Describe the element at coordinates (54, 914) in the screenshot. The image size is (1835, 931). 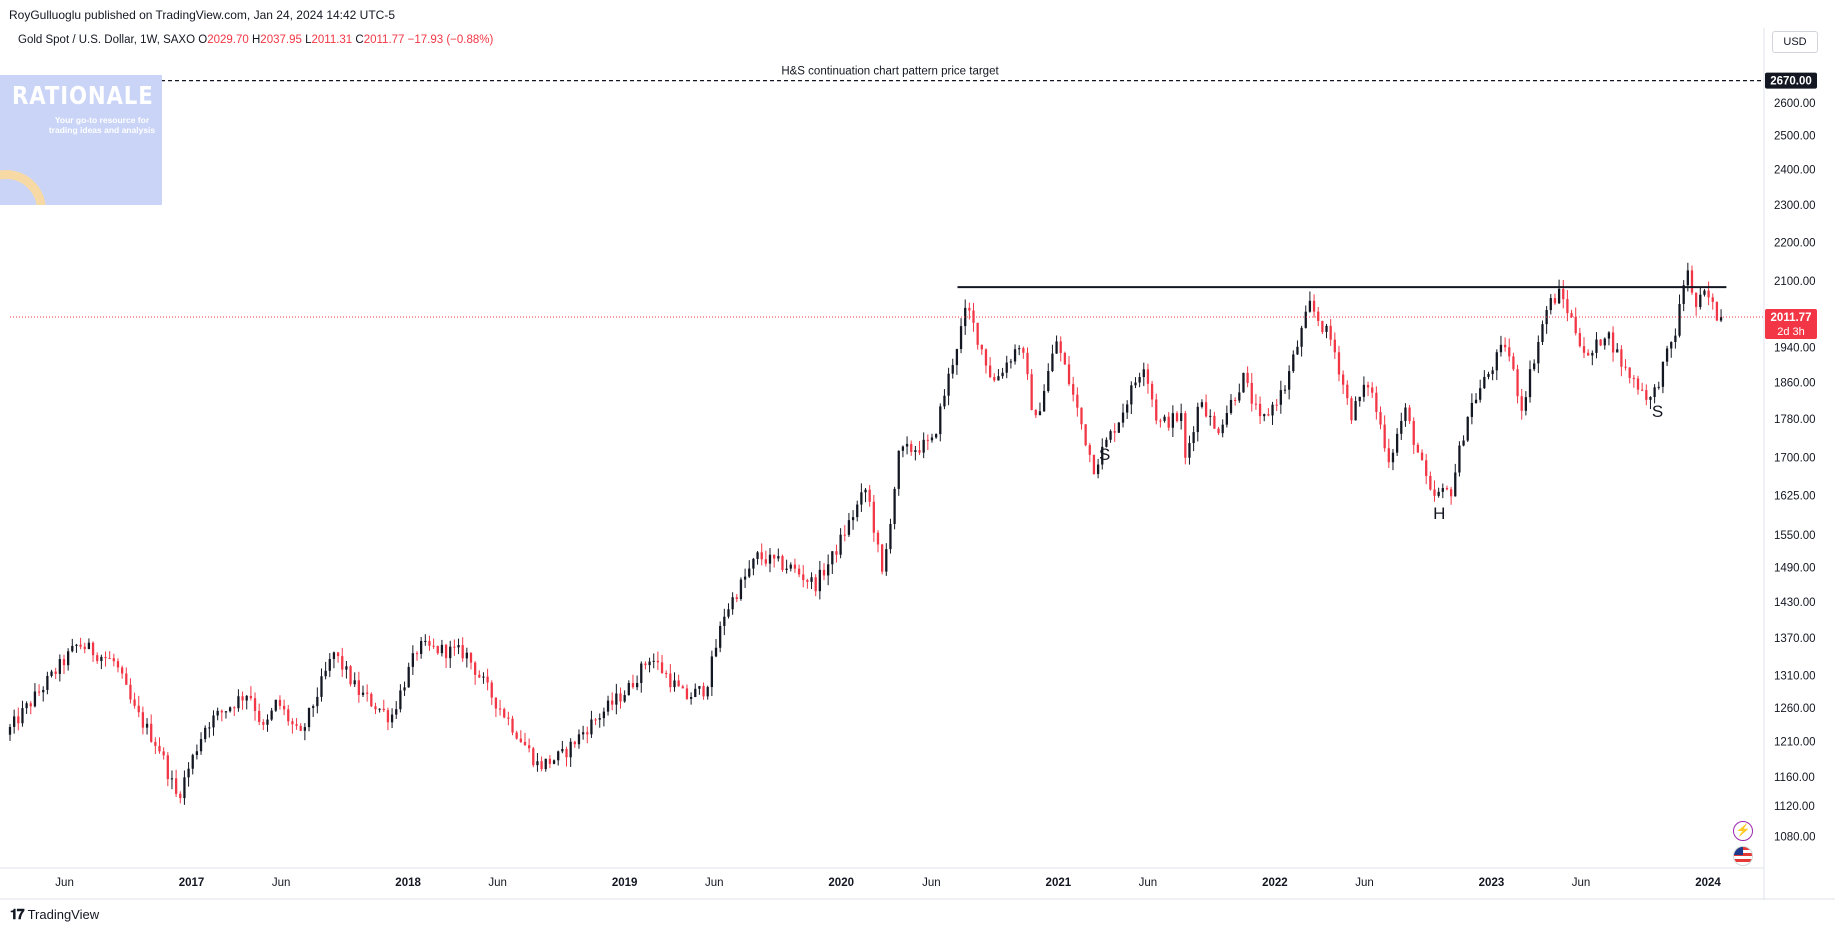
I see `tradingview-brand: 𝟏𝟕 TradingView` at that location.